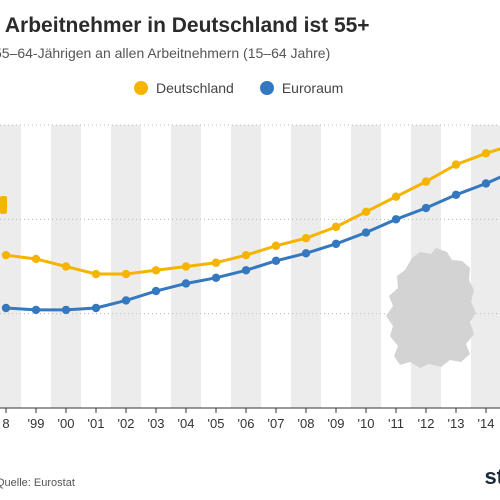  What do you see at coordinates (396, 423) in the screenshot?
I see `x-tick-label: '11` at bounding box center [396, 423].